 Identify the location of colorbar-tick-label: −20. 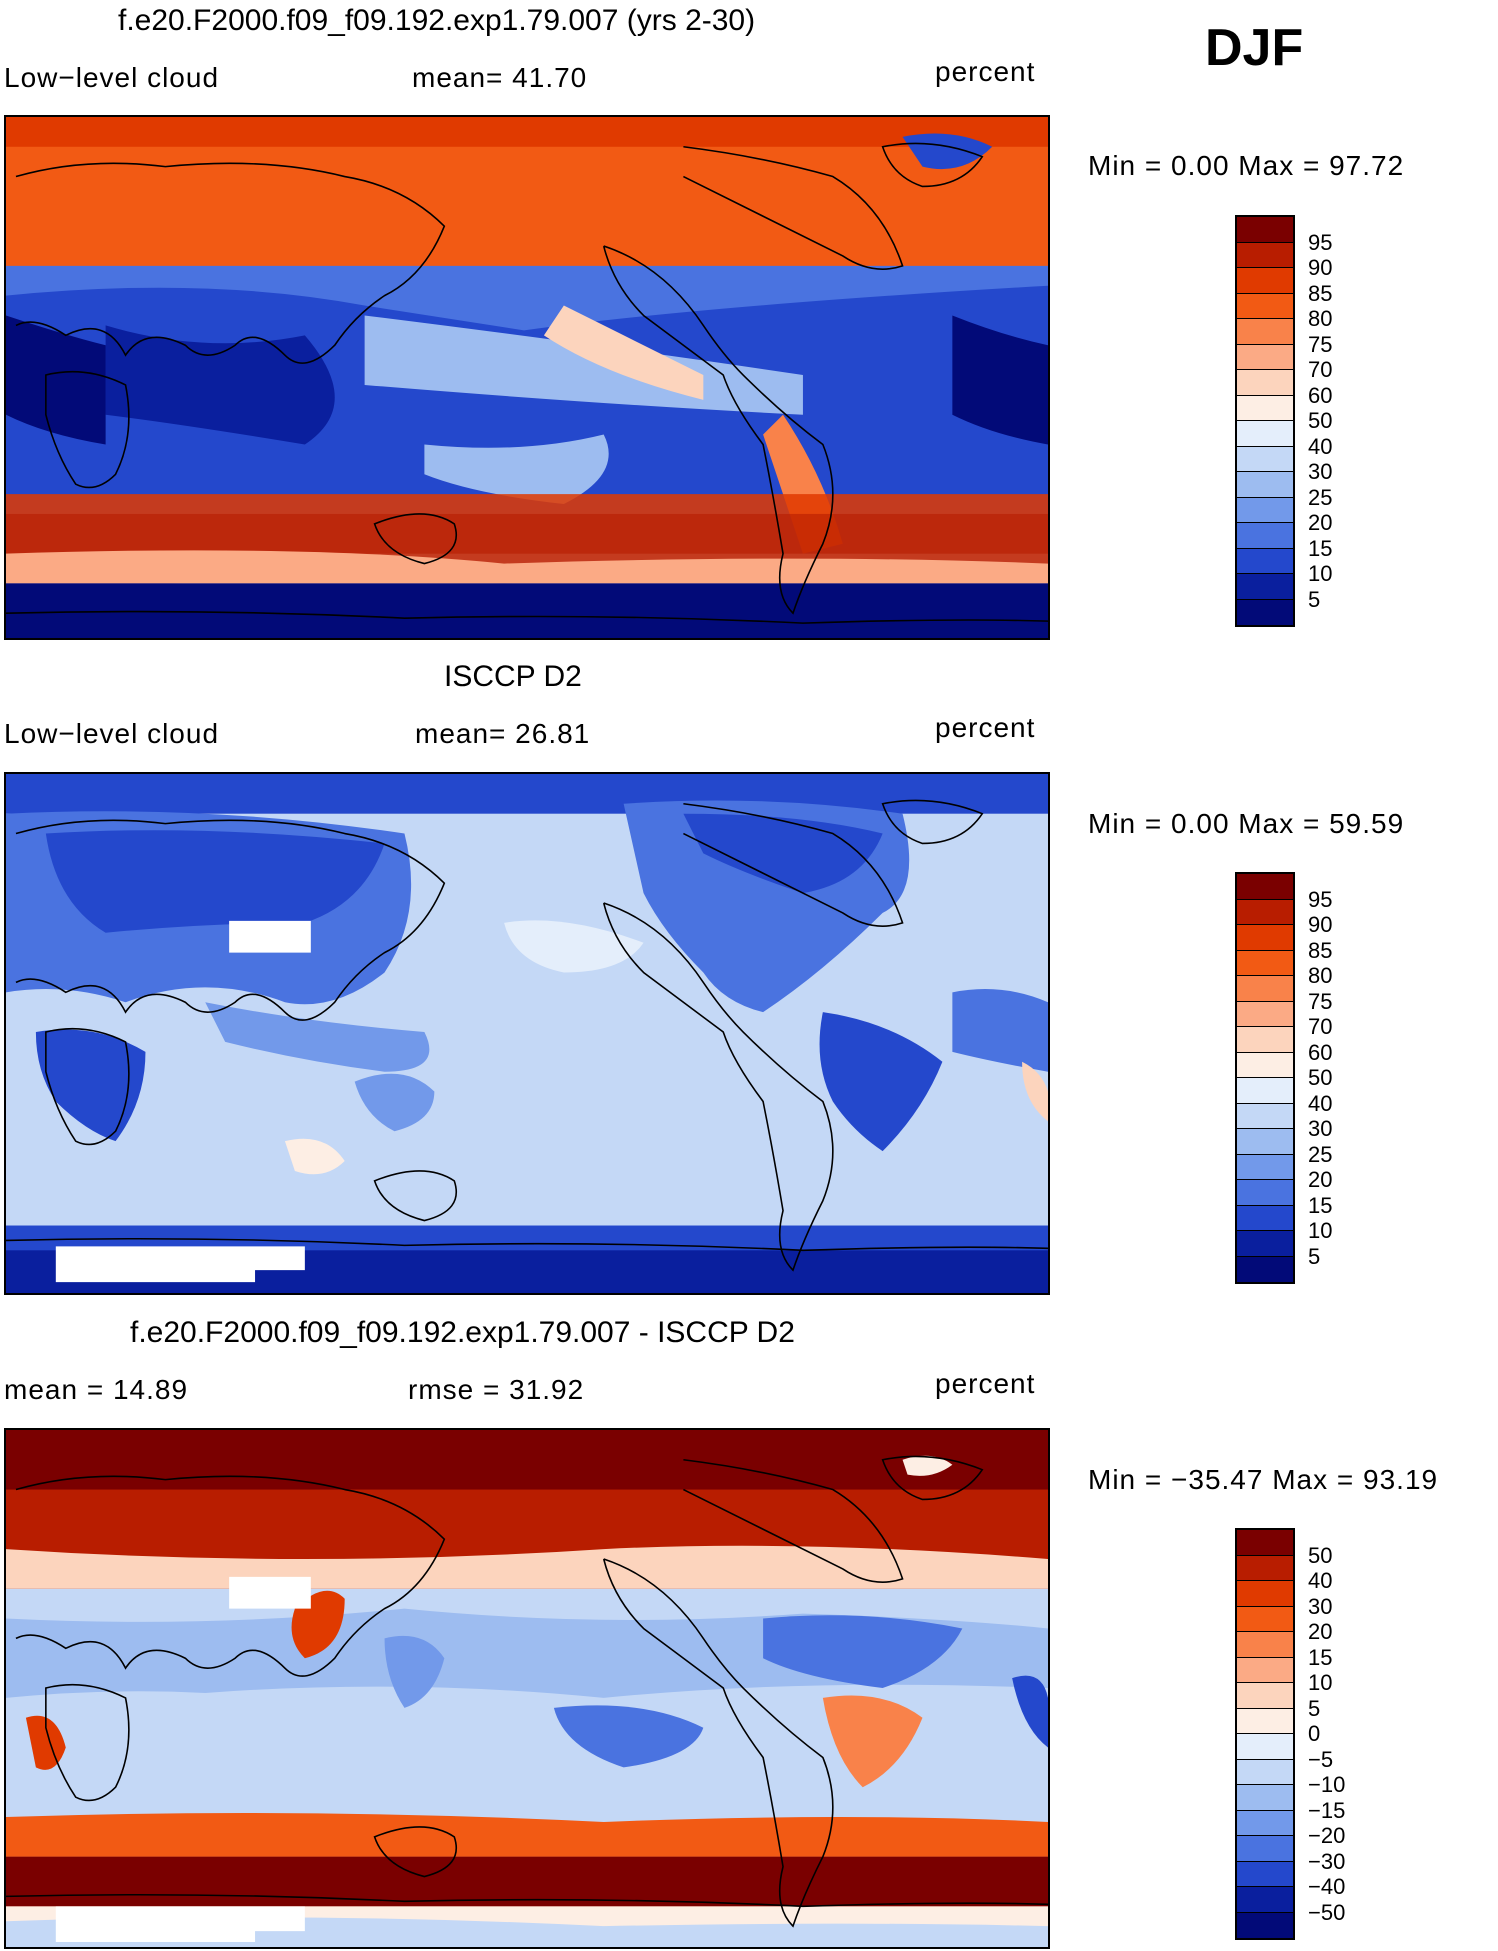
(1327, 1835).